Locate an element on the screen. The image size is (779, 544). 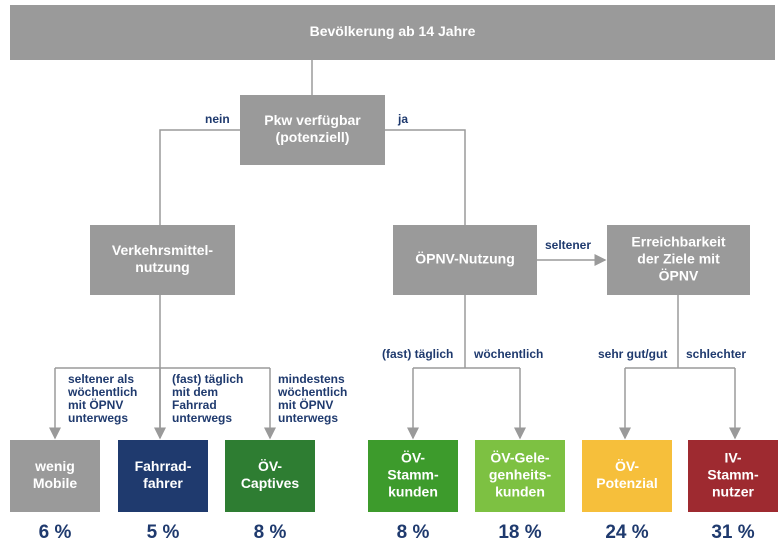
box-label: Bevölkerung ab 14 Jahre is located at coordinates (393, 31).